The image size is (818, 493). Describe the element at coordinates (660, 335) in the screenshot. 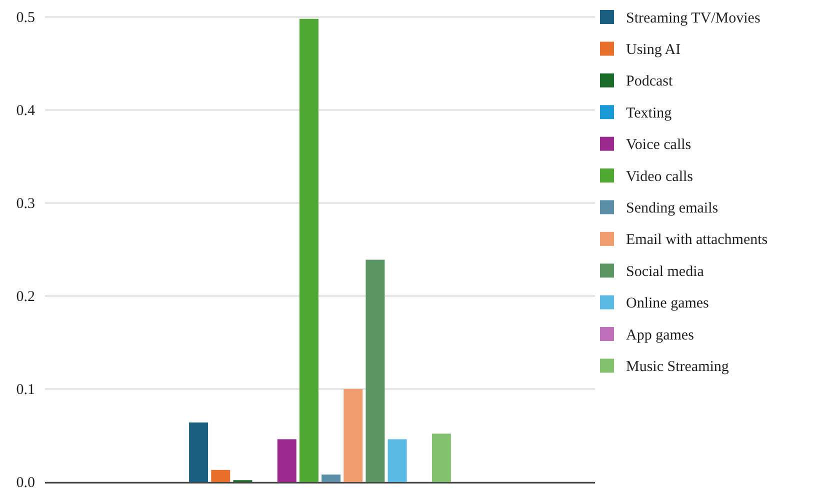

I see `legend-label: App games` at that location.